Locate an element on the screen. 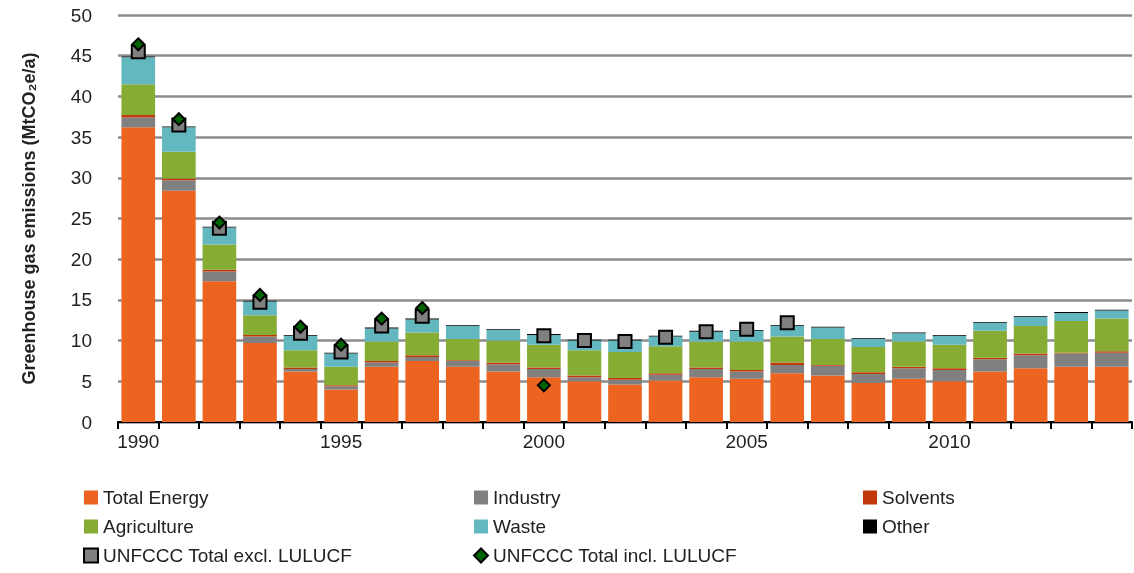 The width and height of the screenshot is (1134, 573). x-tick-label: 1995 is located at coordinates (341, 441).